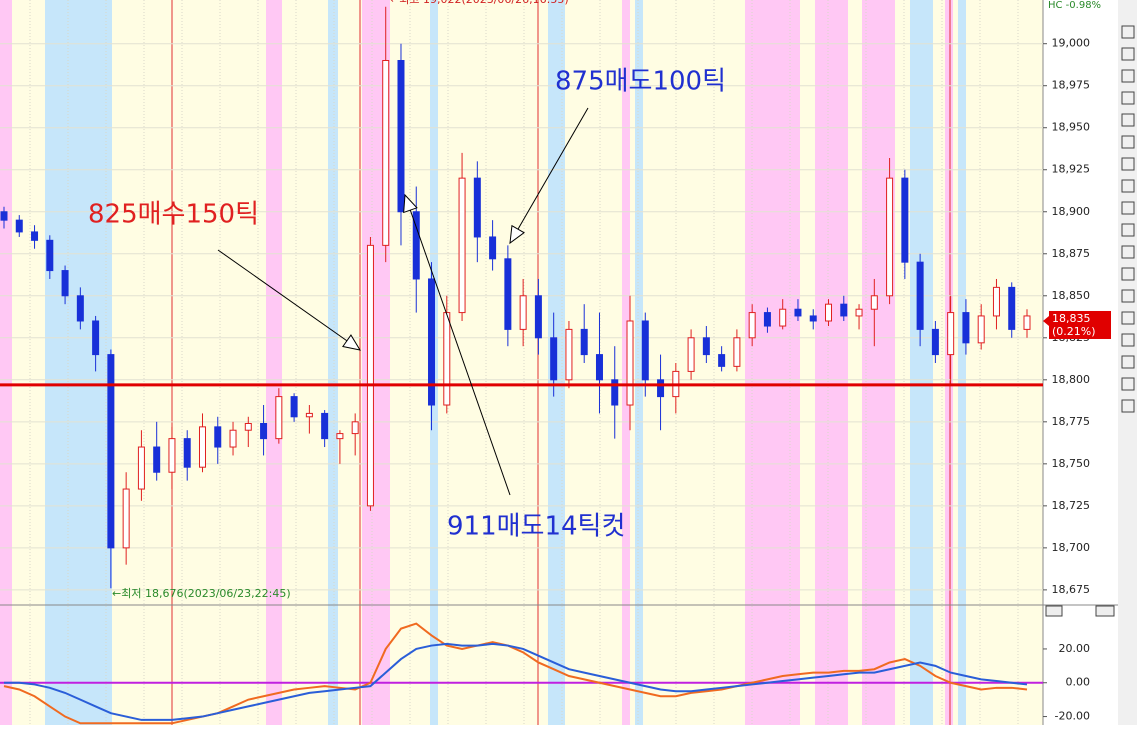 Image resolution: width=1137 pixels, height=729 pixels. I want to click on axis-area, so click(1080, 362).